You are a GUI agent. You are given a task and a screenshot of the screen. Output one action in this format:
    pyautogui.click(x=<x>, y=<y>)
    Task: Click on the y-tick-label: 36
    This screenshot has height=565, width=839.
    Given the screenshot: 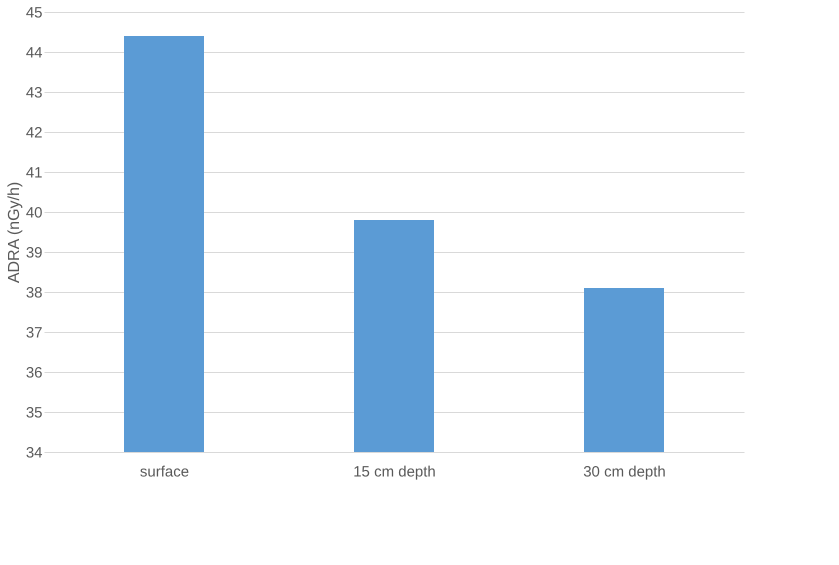 What is the action you would take?
    pyautogui.click(x=34, y=373)
    